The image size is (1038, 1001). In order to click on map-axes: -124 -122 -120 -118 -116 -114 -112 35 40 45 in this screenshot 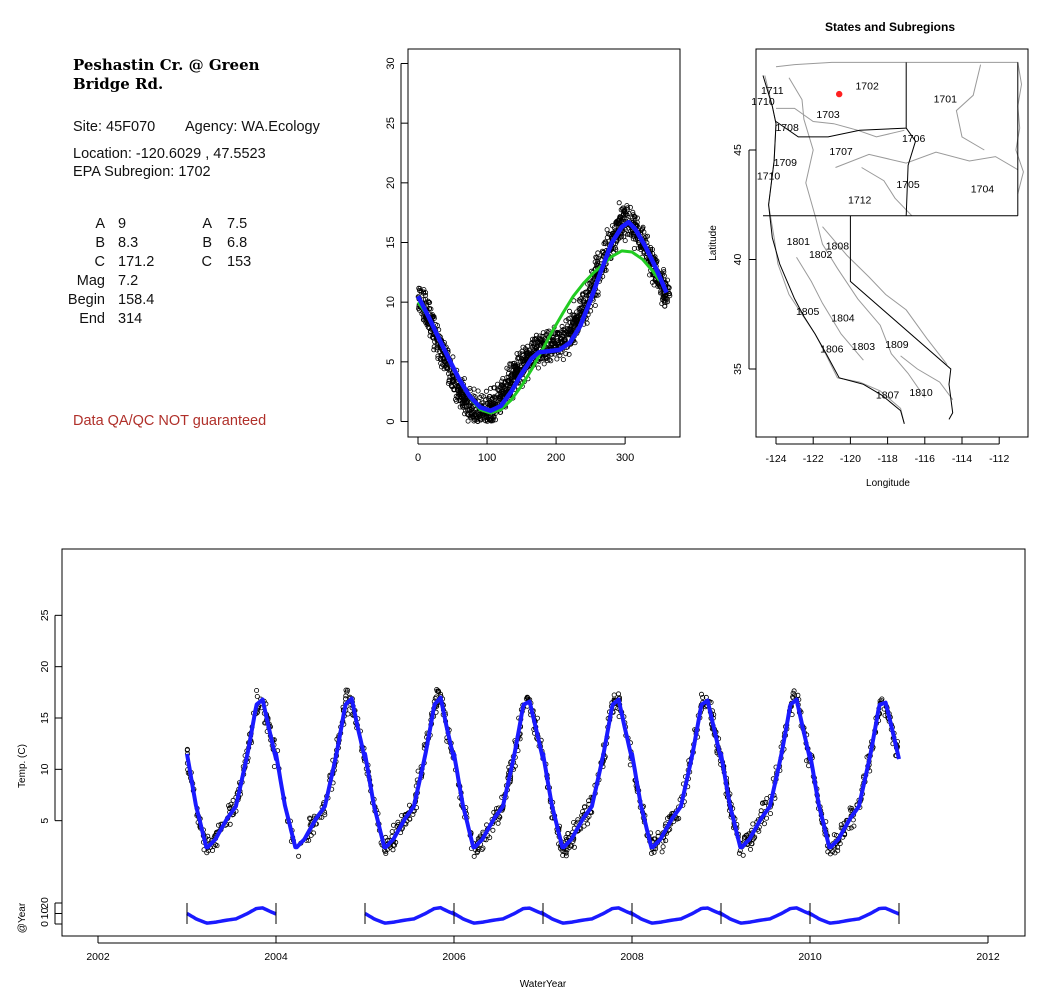, I will do `click(870, 304)`.